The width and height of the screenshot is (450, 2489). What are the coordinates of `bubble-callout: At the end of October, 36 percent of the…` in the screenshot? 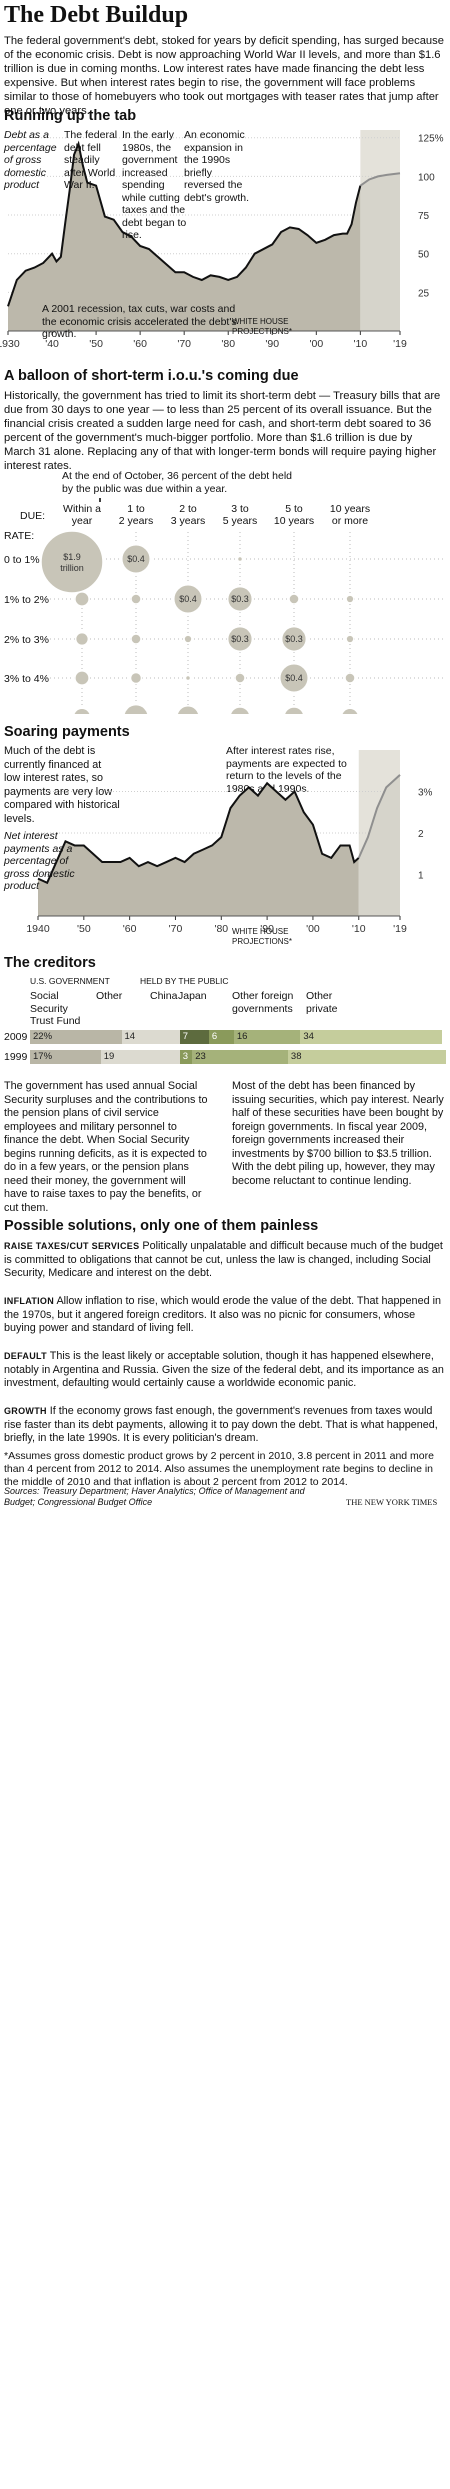 It's located at (177, 482).